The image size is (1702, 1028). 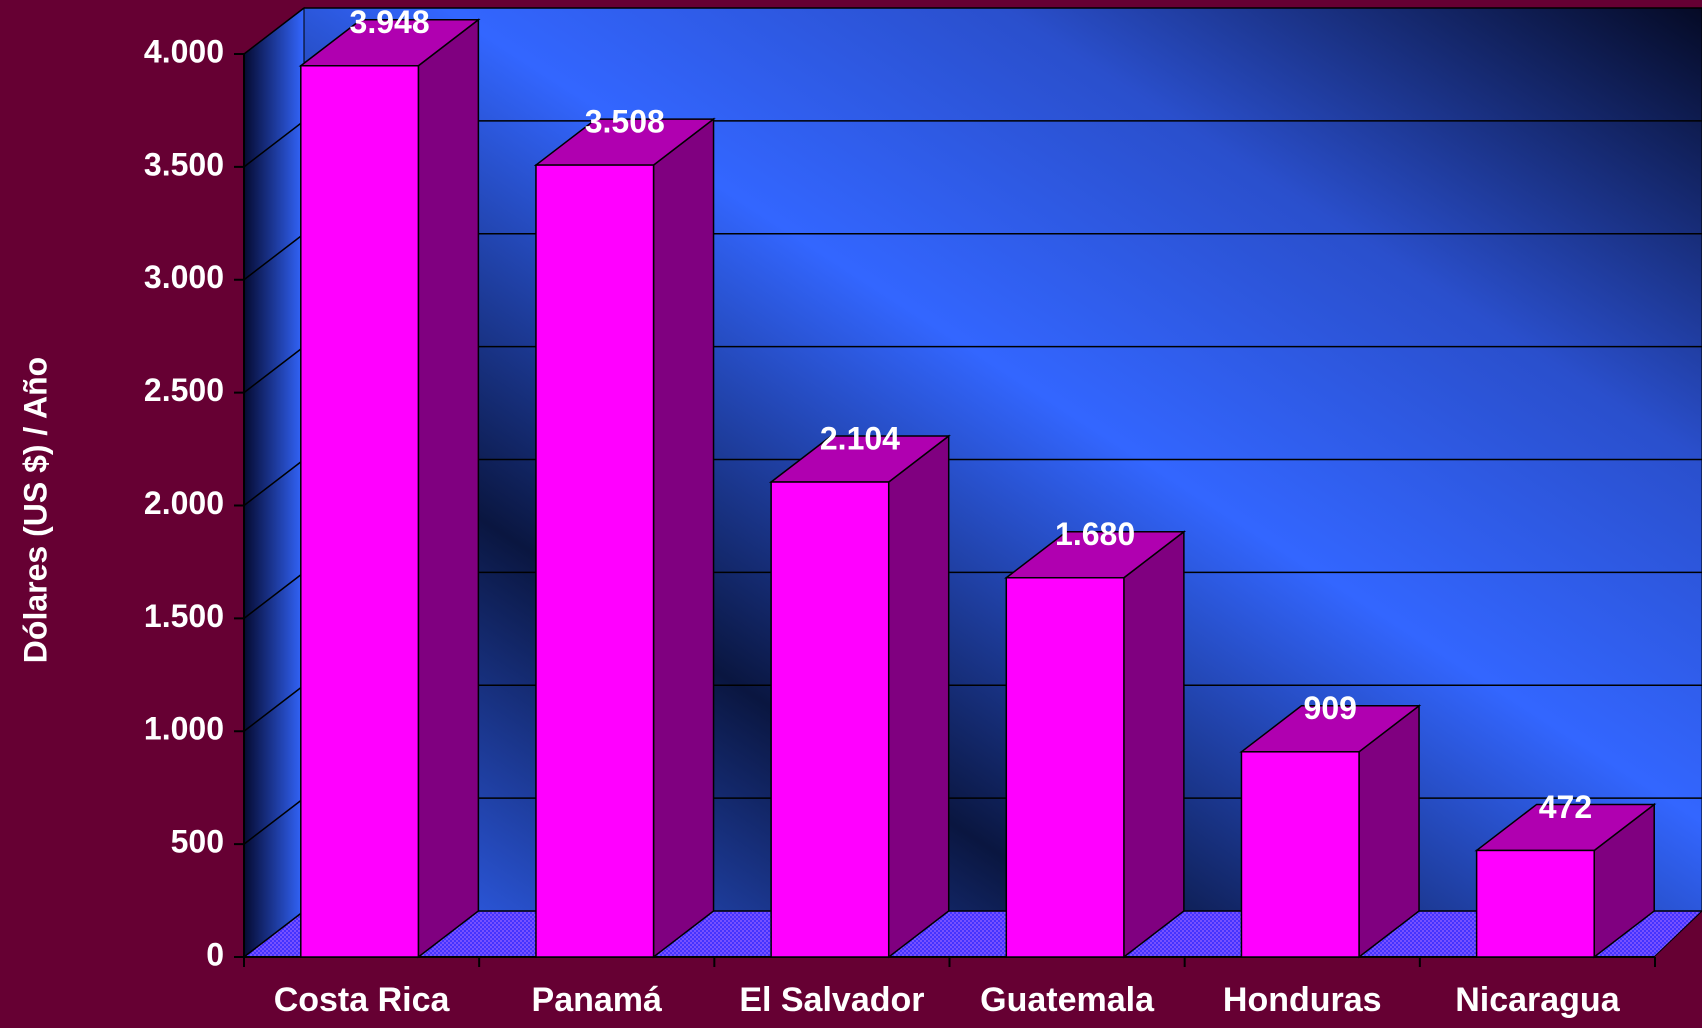 What do you see at coordinates (215, 954) in the screenshot?
I see `y-tick-label: 0` at bounding box center [215, 954].